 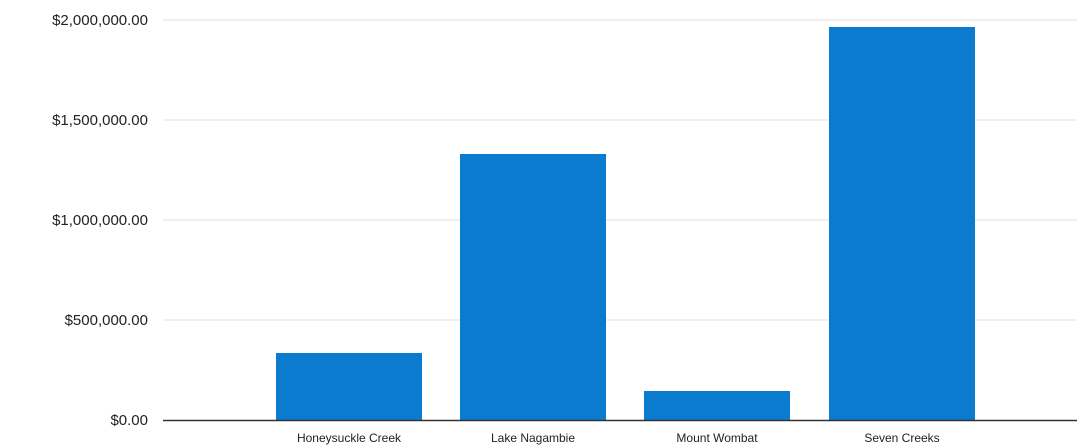 What do you see at coordinates (349, 386) in the screenshot?
I see `bar-honeysuckle-creek` at bounding box center [349, 386].